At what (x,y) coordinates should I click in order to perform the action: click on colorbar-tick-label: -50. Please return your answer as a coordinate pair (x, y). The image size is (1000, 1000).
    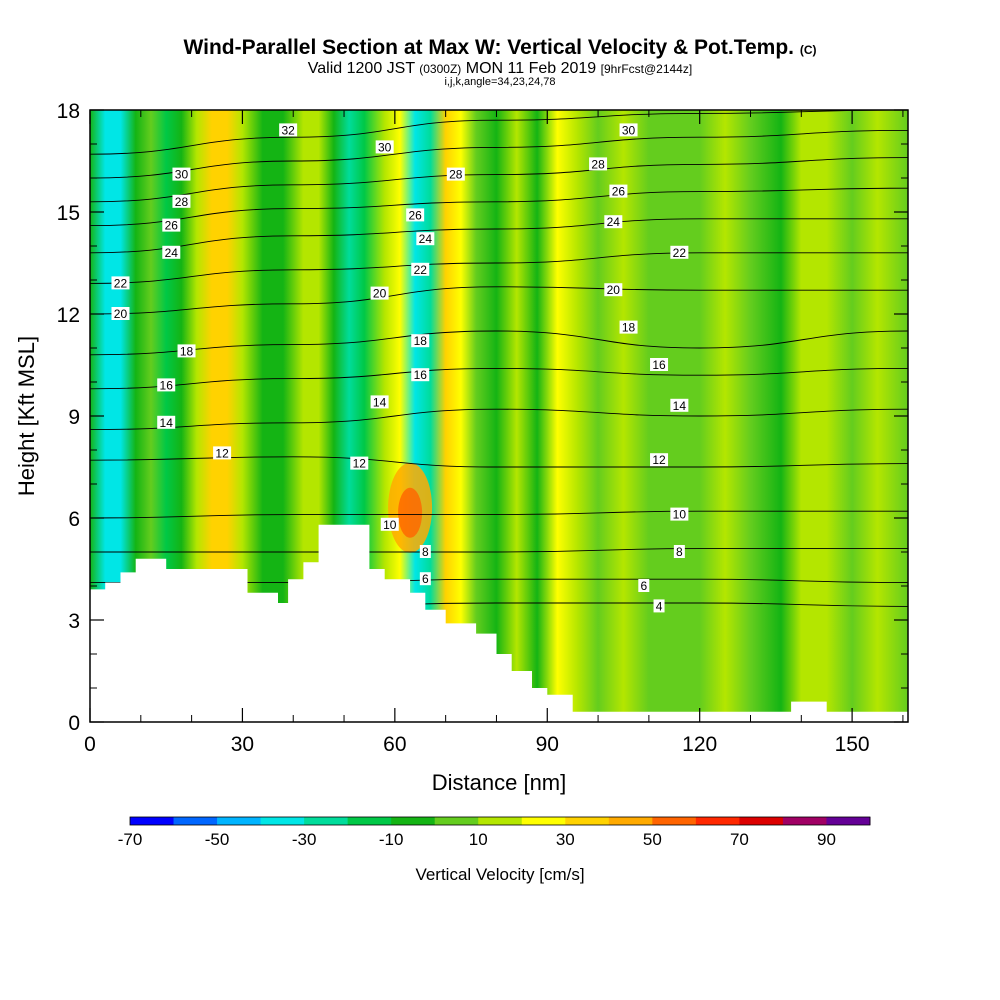
    Looking at the image, I should click on (217, 839).